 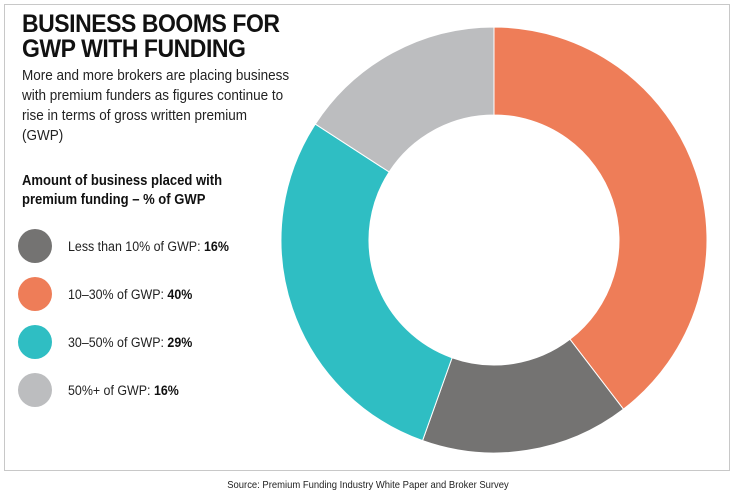 I want to click on legend-label: 10–30% of GWP: 40%, so click(x=130, y=294).